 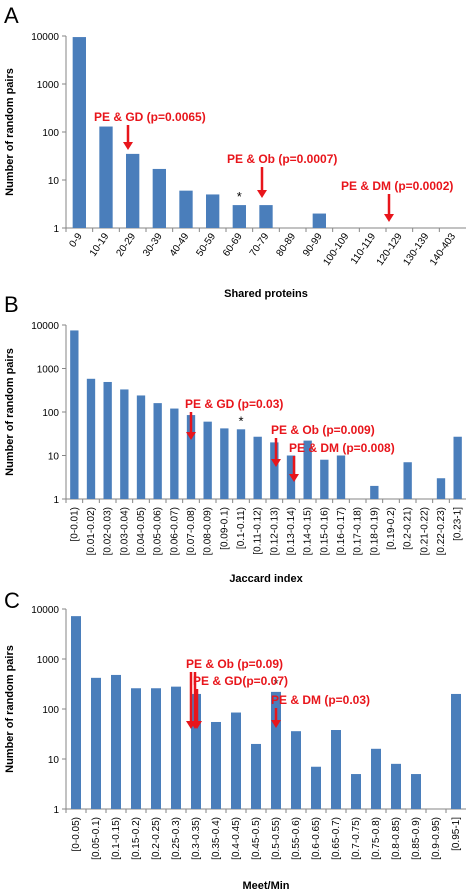 I want to click on x-tick-label: [0.21-0.22), so click(x=424, y=531).